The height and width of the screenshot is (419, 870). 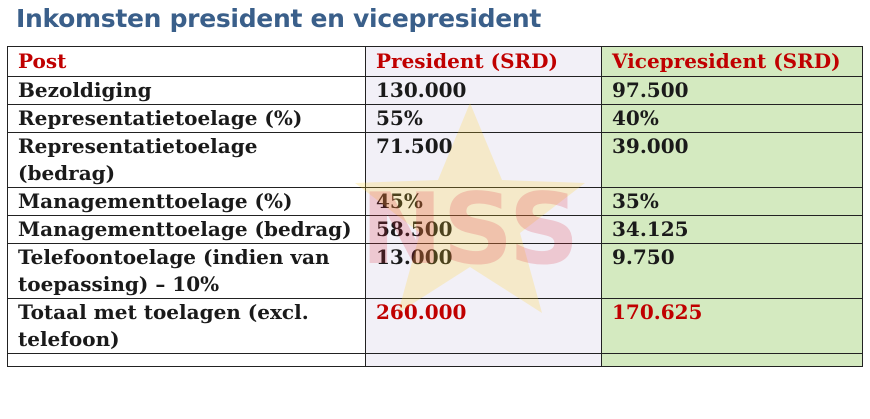 I want to click on cell-vicepresident-total: 170.625, so click(x=732, y=326).